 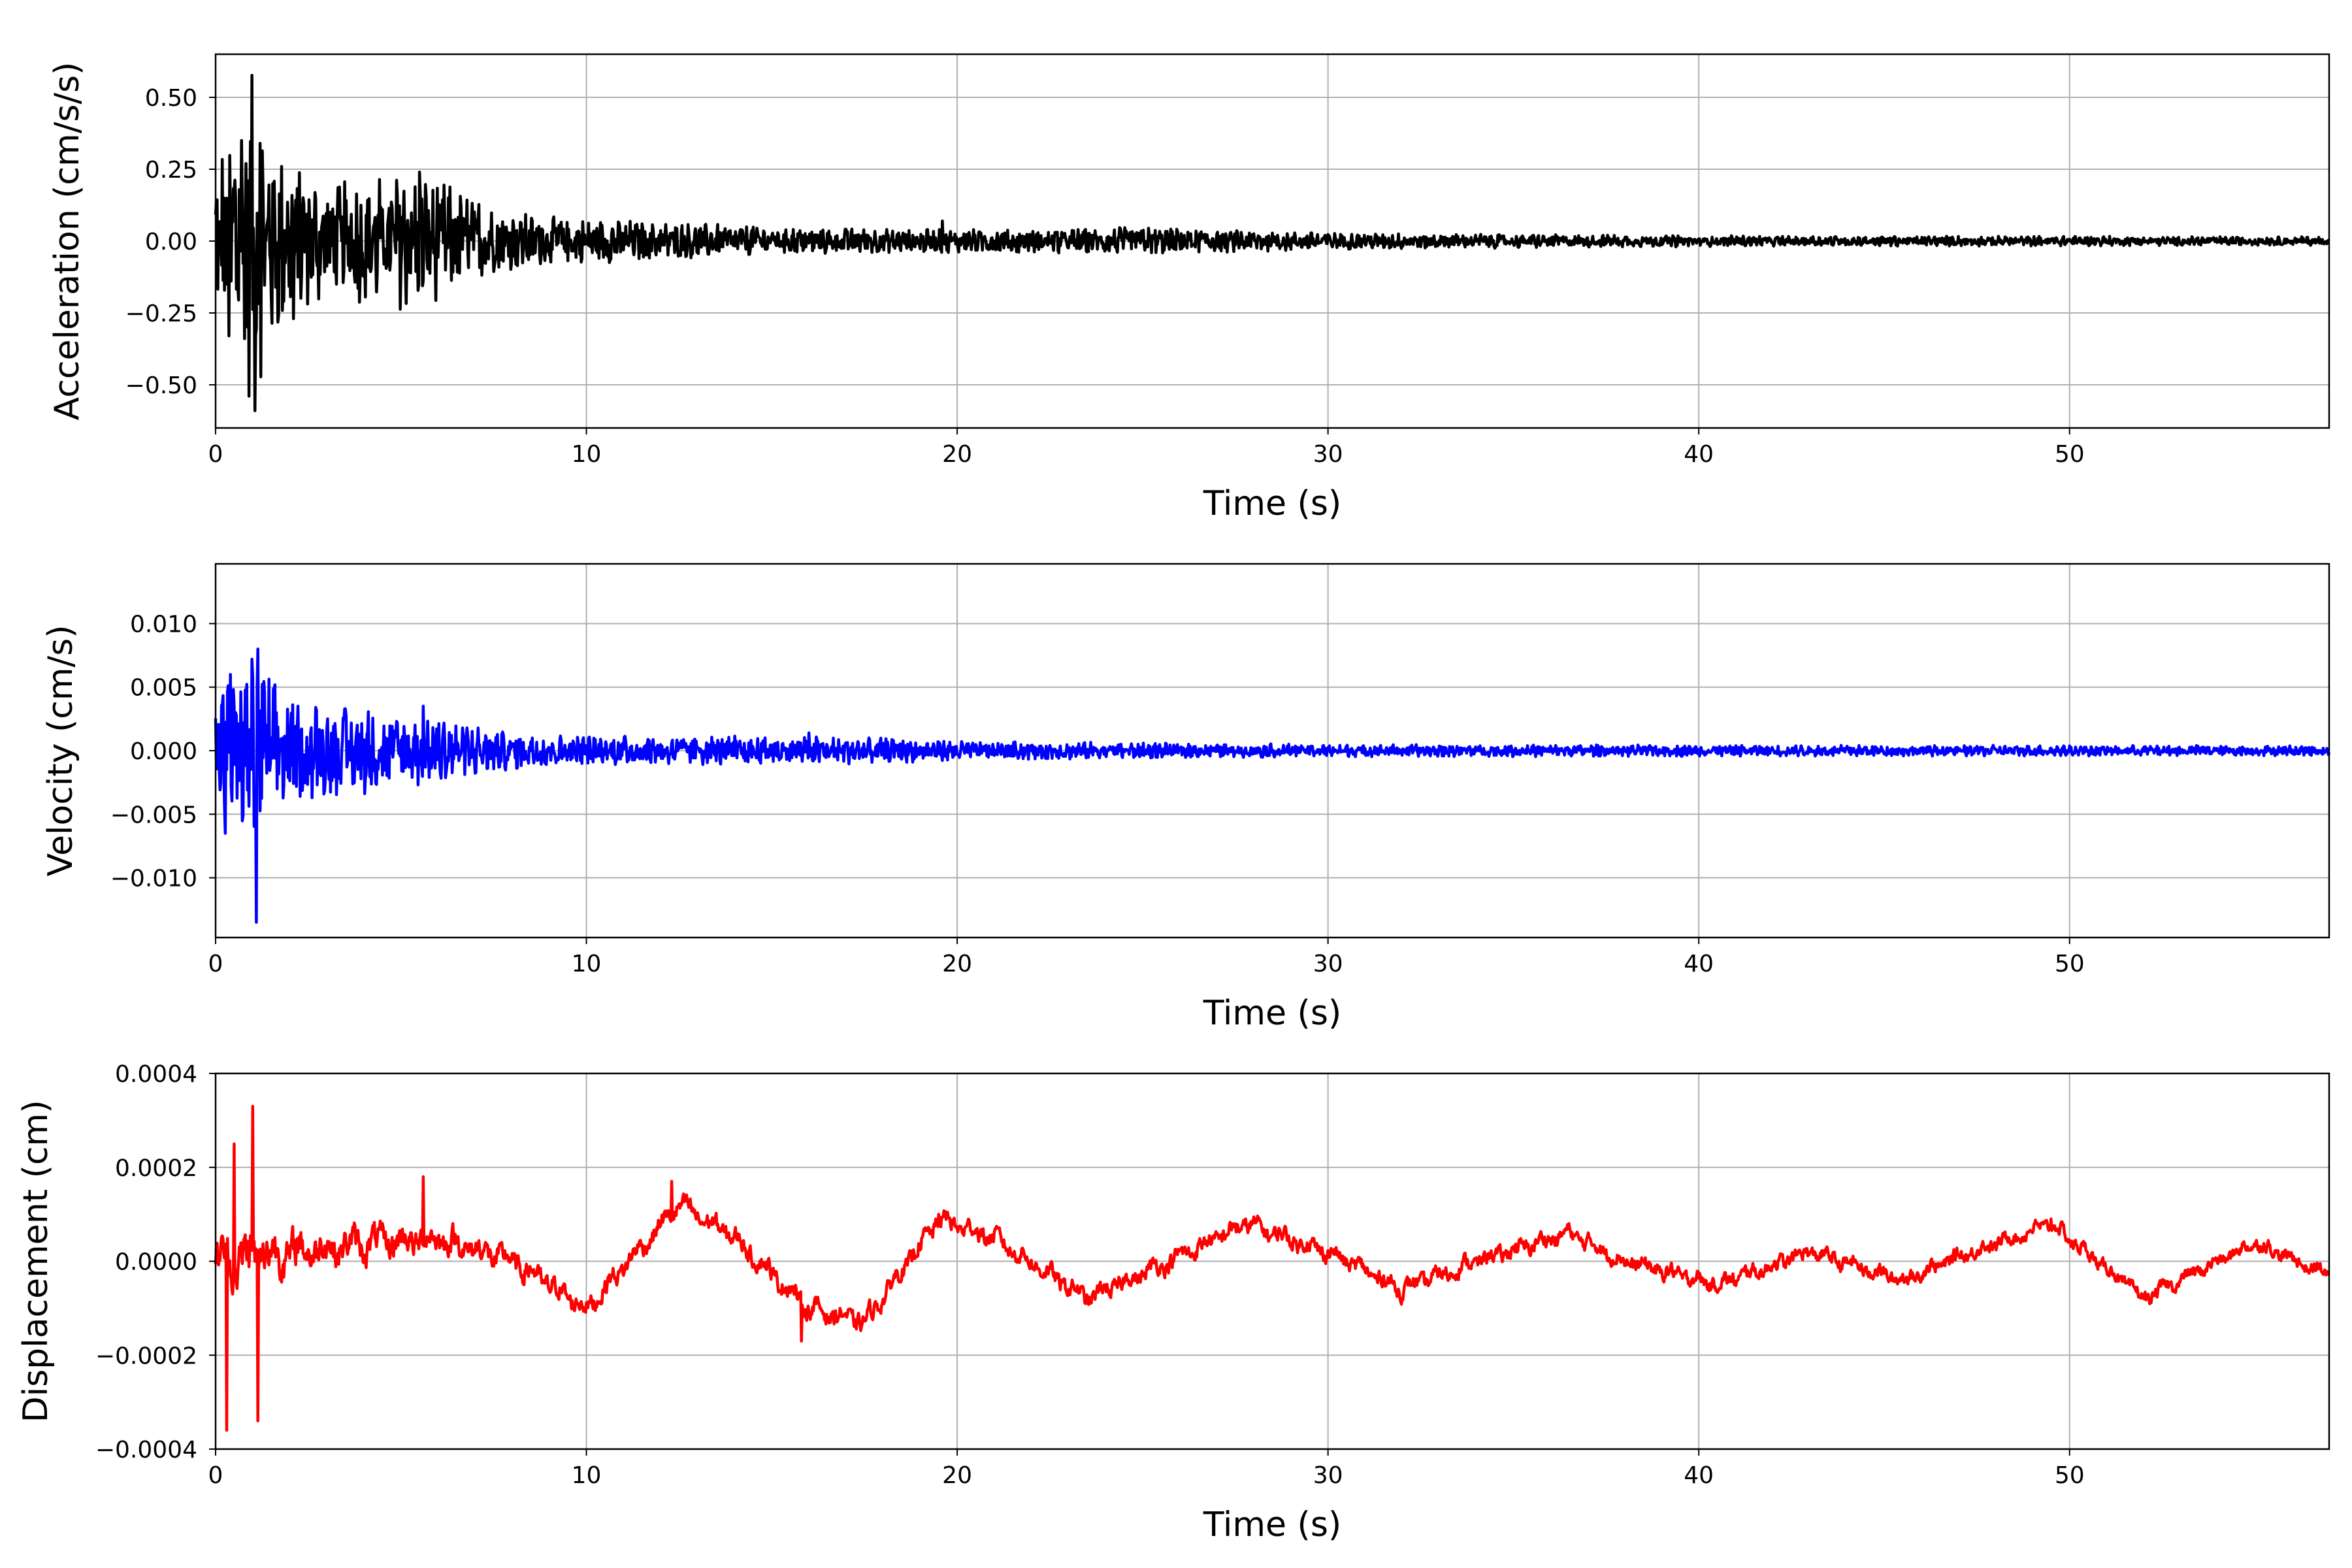 I want to click on velocity-xtick-label: 10, so click(x=587, y=964).